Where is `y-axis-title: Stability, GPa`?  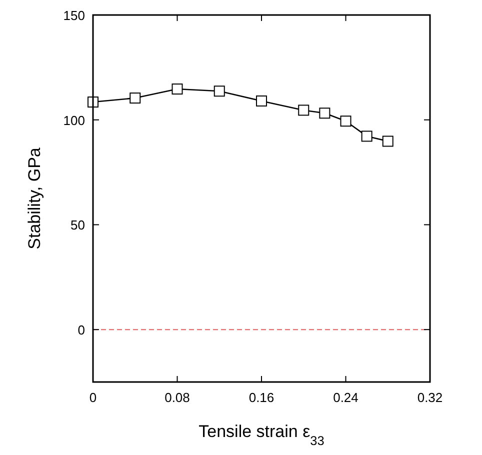 y-axis-title: Stability, GPa is located at coordinates (34, 198).